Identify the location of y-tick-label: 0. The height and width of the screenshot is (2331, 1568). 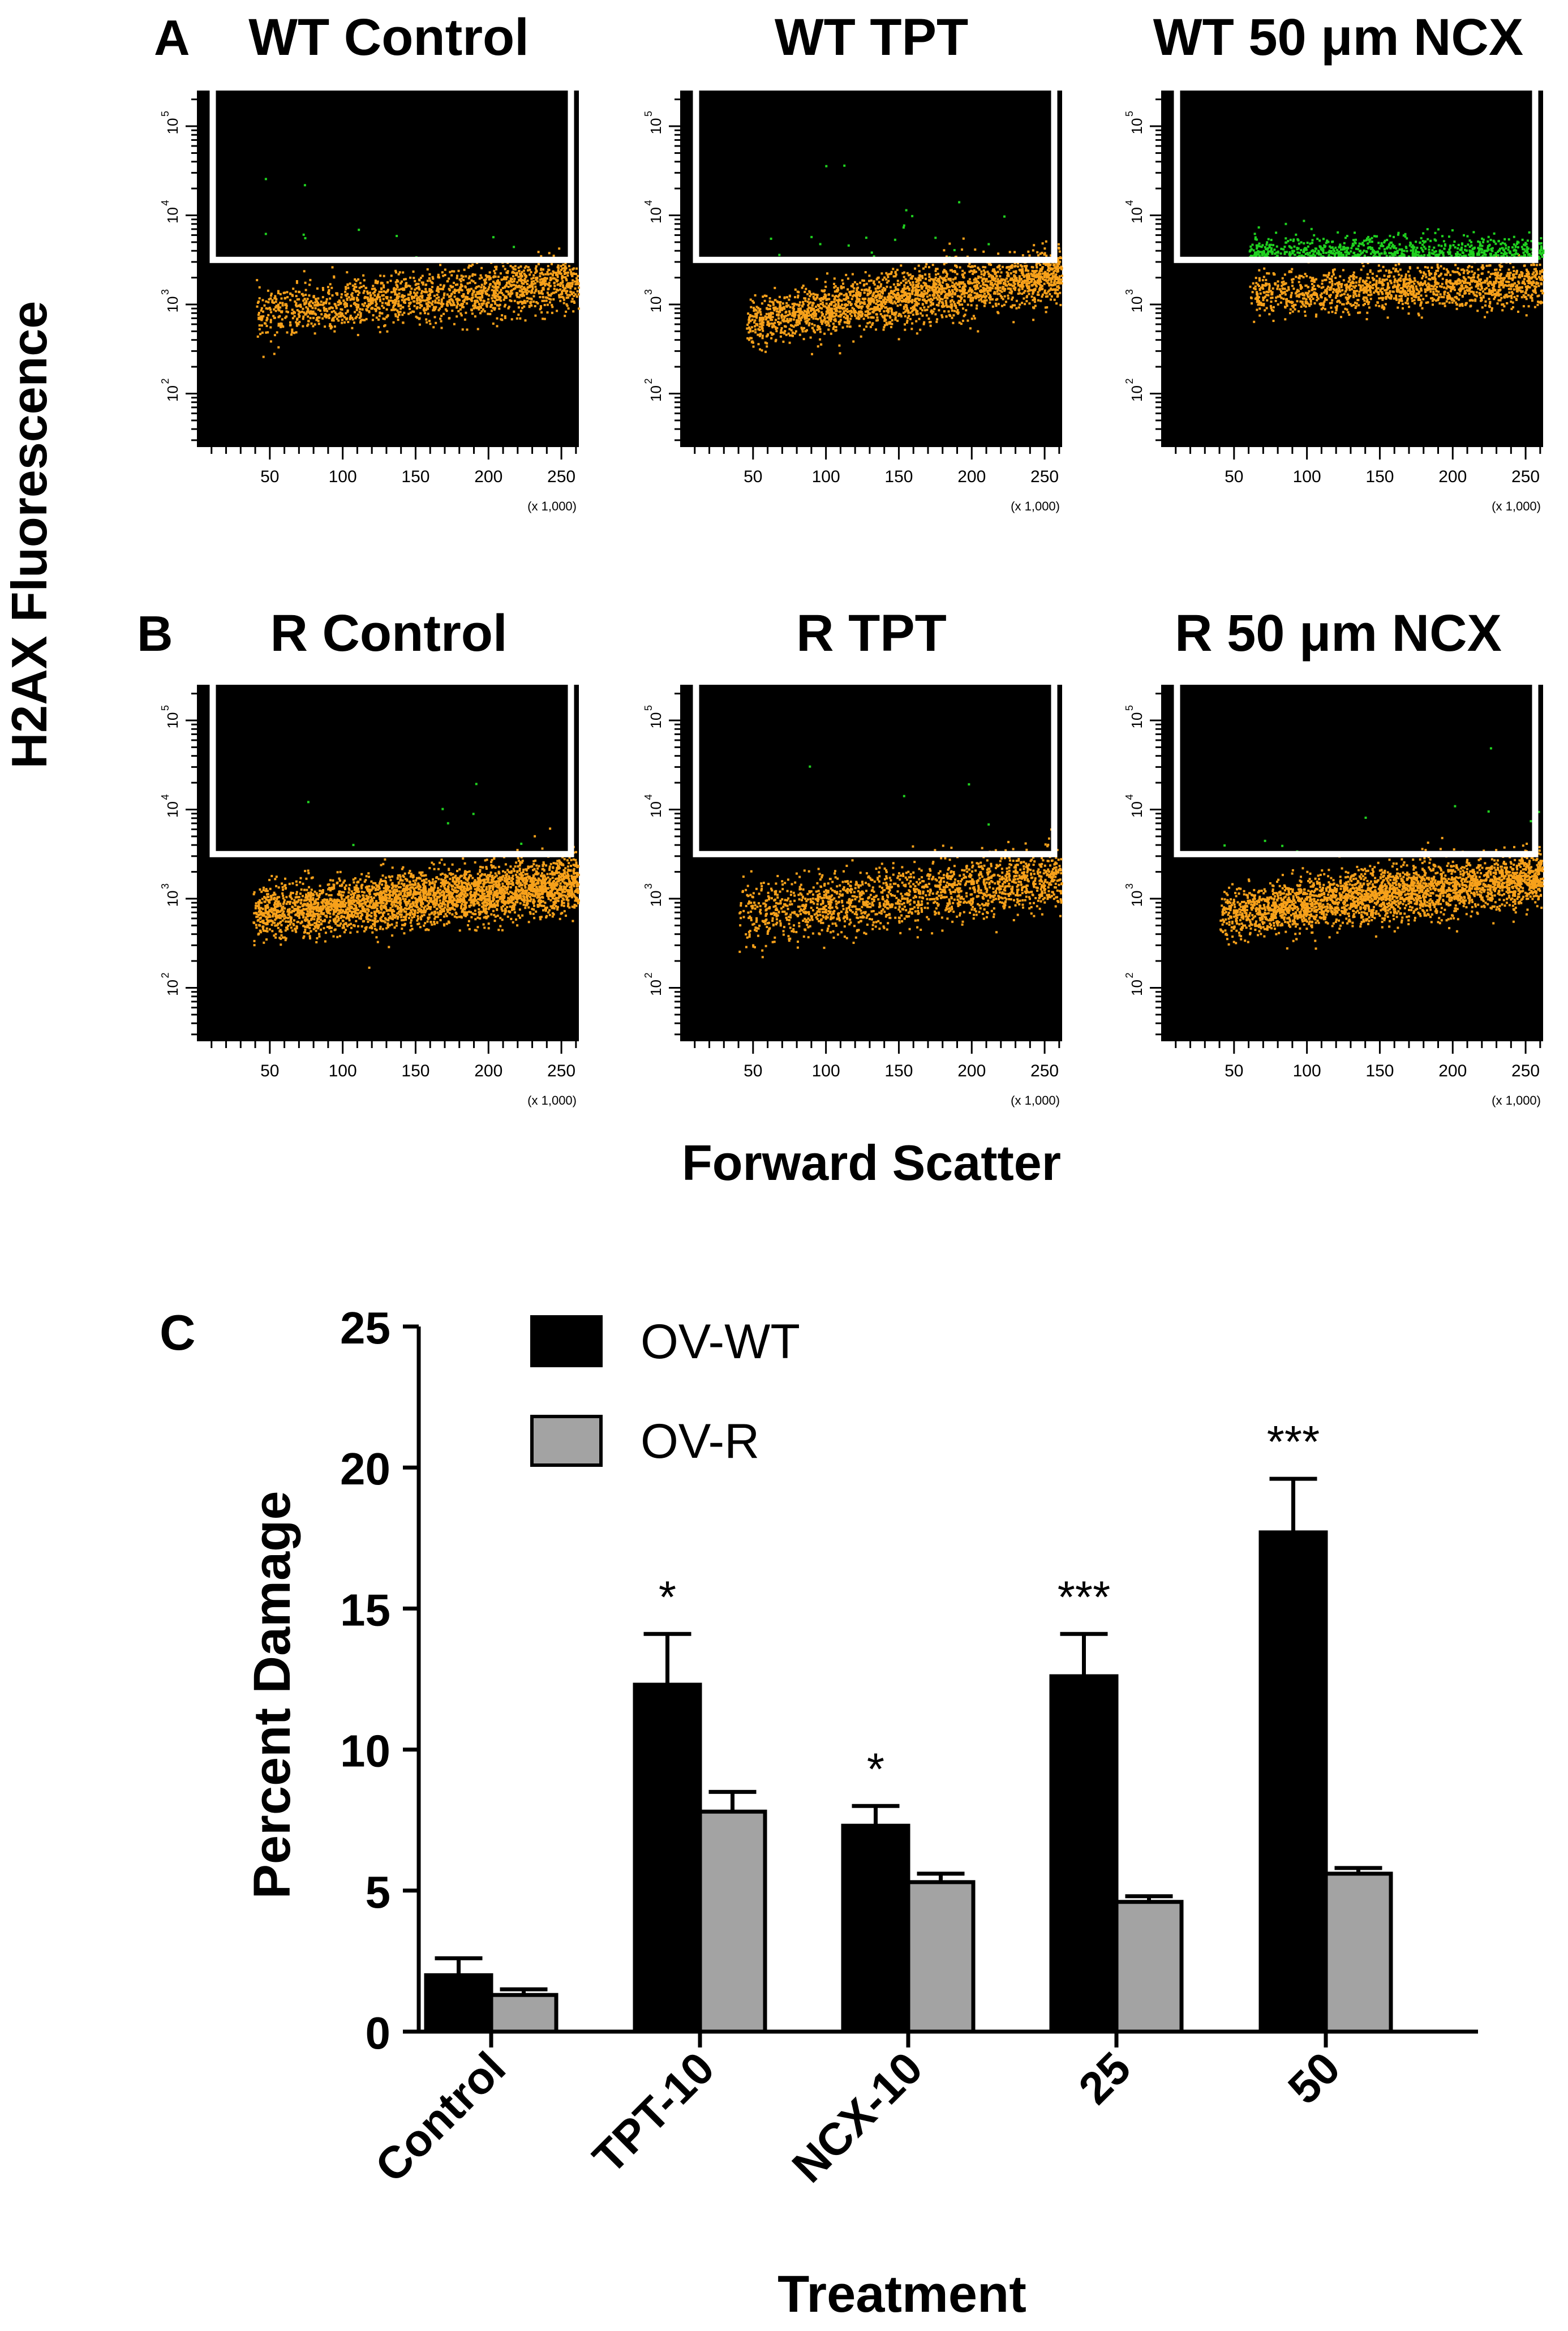
(378, 2033).